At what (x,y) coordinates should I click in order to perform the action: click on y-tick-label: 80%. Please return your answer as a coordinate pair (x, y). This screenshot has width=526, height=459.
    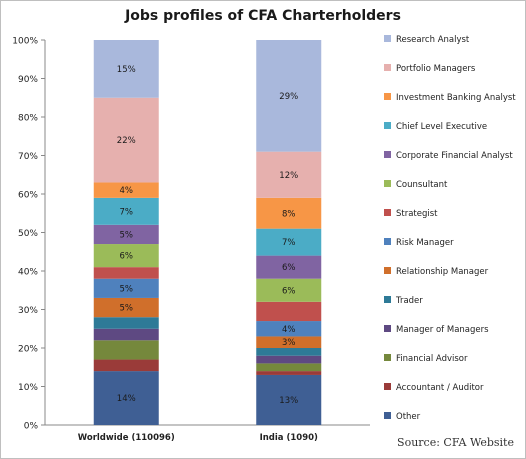
    Looking at the image, I should click on (28, 119).